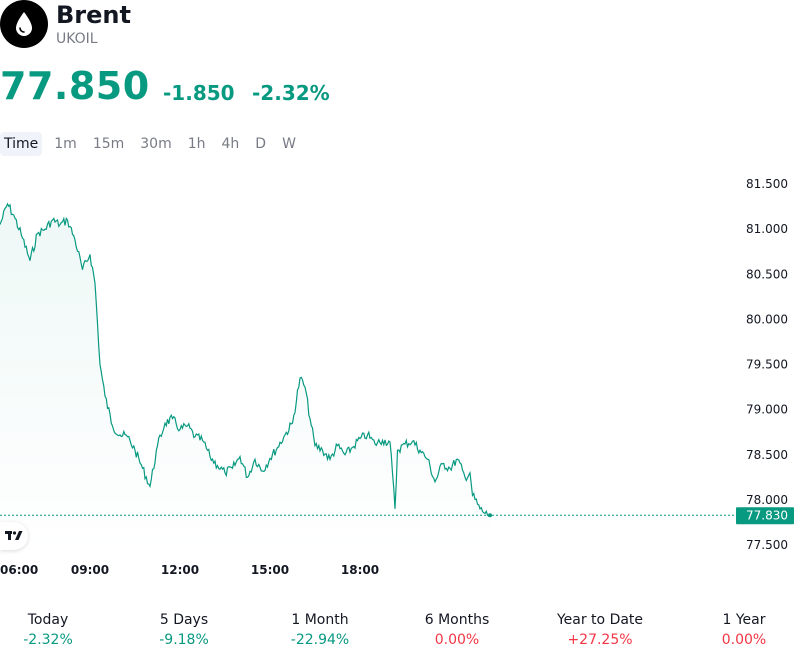 This screenshot has width=800, height=660. I want to click on performance-value: -9.18%, so click(184, 640).